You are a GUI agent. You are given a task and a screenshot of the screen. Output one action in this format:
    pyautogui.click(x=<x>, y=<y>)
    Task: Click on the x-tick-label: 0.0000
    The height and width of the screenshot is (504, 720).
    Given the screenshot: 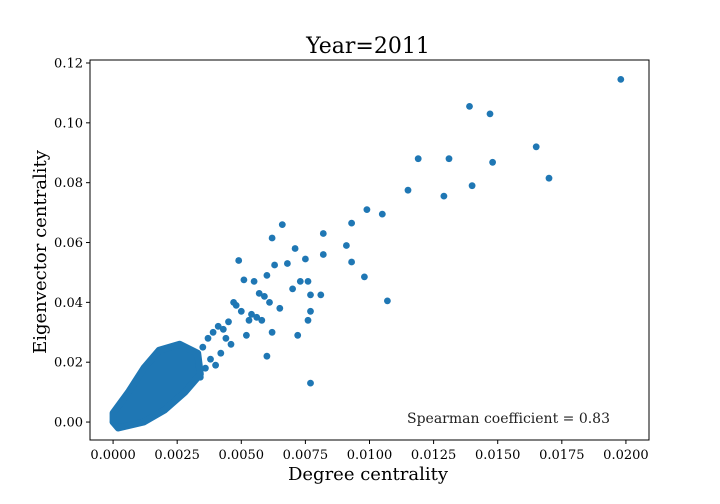 What is the action you would take?
    pyautogui.click(x=113, y=455)
    